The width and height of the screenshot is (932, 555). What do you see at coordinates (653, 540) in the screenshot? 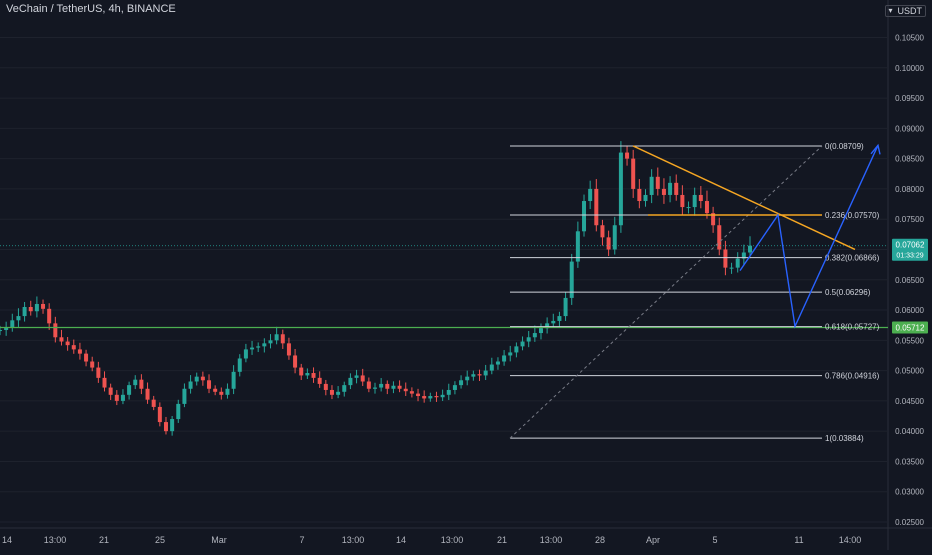
I see `x-tick-label: Apr` at bounding box center [653, 540].